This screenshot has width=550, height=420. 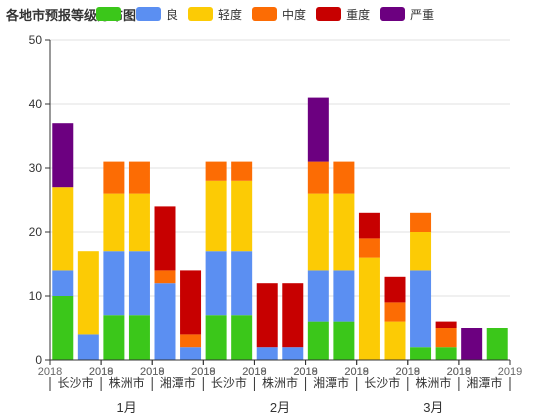 What do you see at coordinates (36, 168) in the screenshot?
I see `y-tick-label: 30` at bounding box center [36, 168].